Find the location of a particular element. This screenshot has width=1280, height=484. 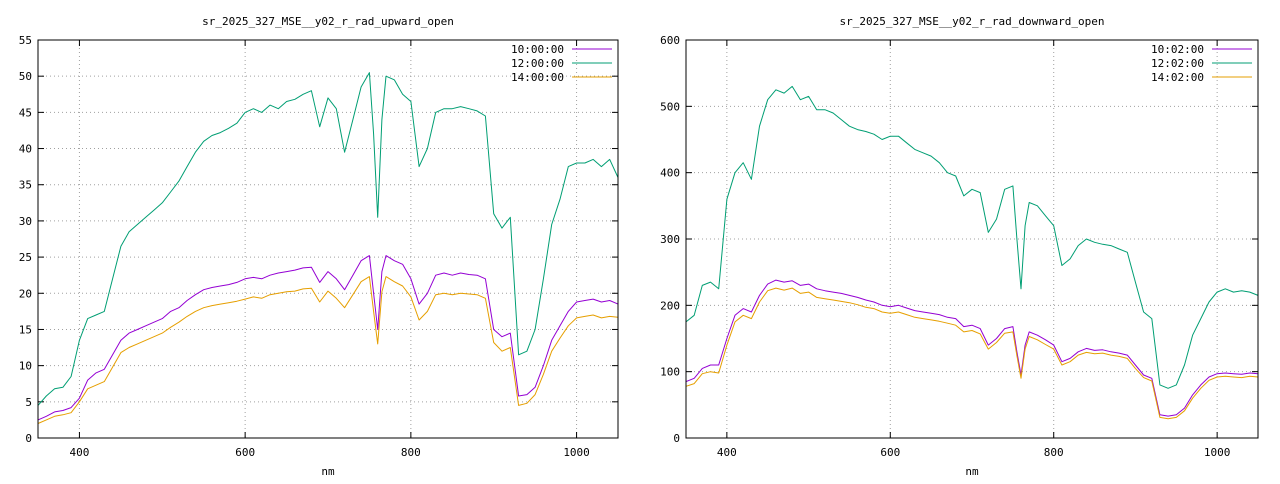

upward-x-tick-label: 600 is located at coordinates (245, 452).